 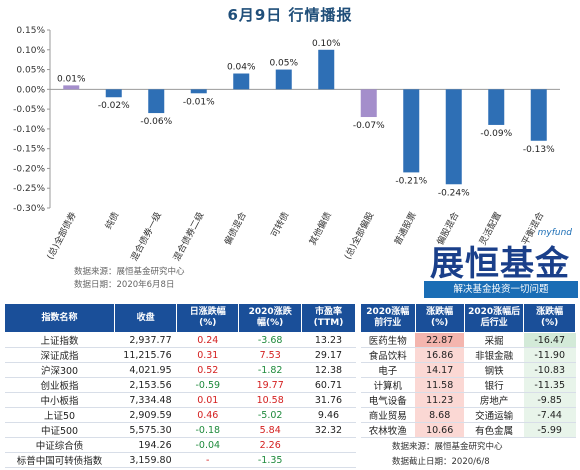 I want to click on index-pe: 29.17, so click(x=328, y=355).